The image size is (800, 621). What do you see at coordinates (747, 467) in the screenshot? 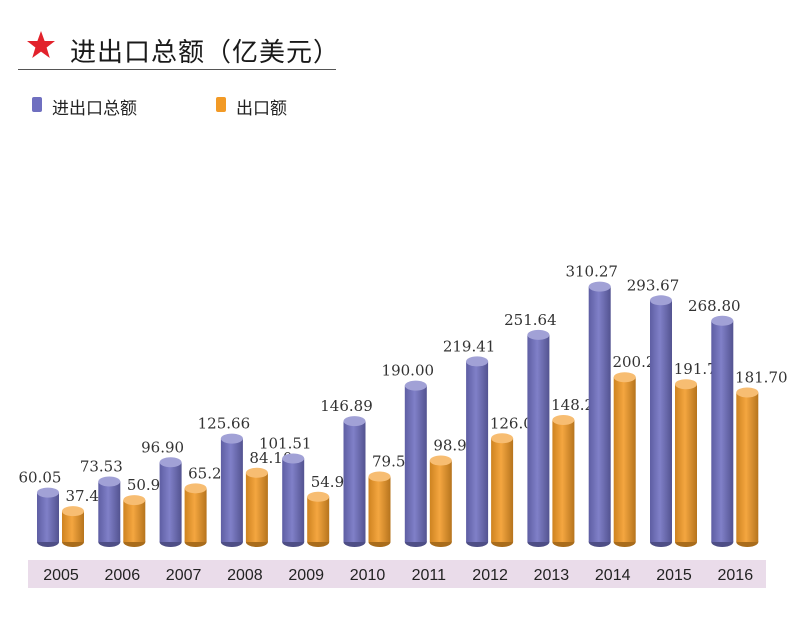
I see `bar-export-2016` at bounding box center [747, 467].